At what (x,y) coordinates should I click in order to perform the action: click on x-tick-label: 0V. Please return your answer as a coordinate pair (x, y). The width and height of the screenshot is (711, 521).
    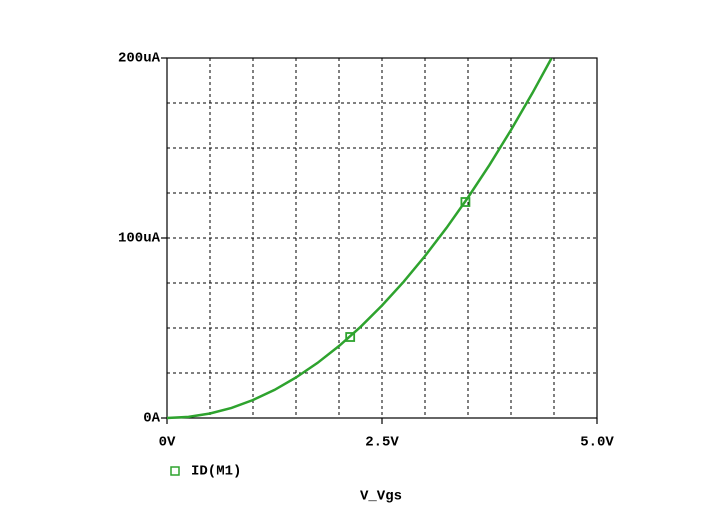
    Looking at the image, I should click on (167, 443).